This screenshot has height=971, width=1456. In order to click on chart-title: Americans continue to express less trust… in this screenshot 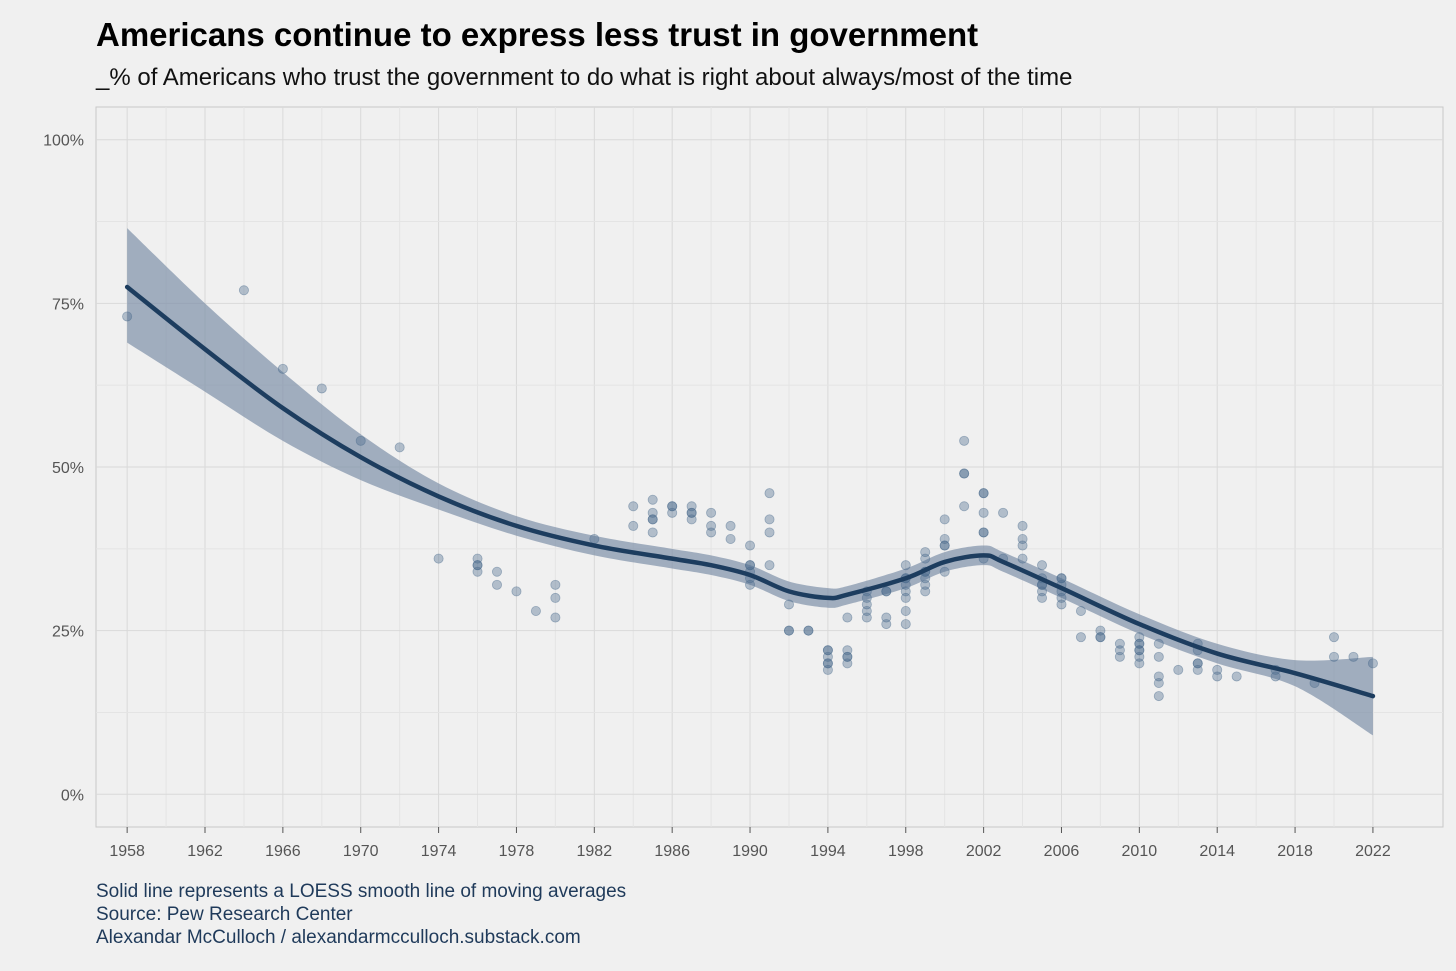, I will do `click(537, 34)`.